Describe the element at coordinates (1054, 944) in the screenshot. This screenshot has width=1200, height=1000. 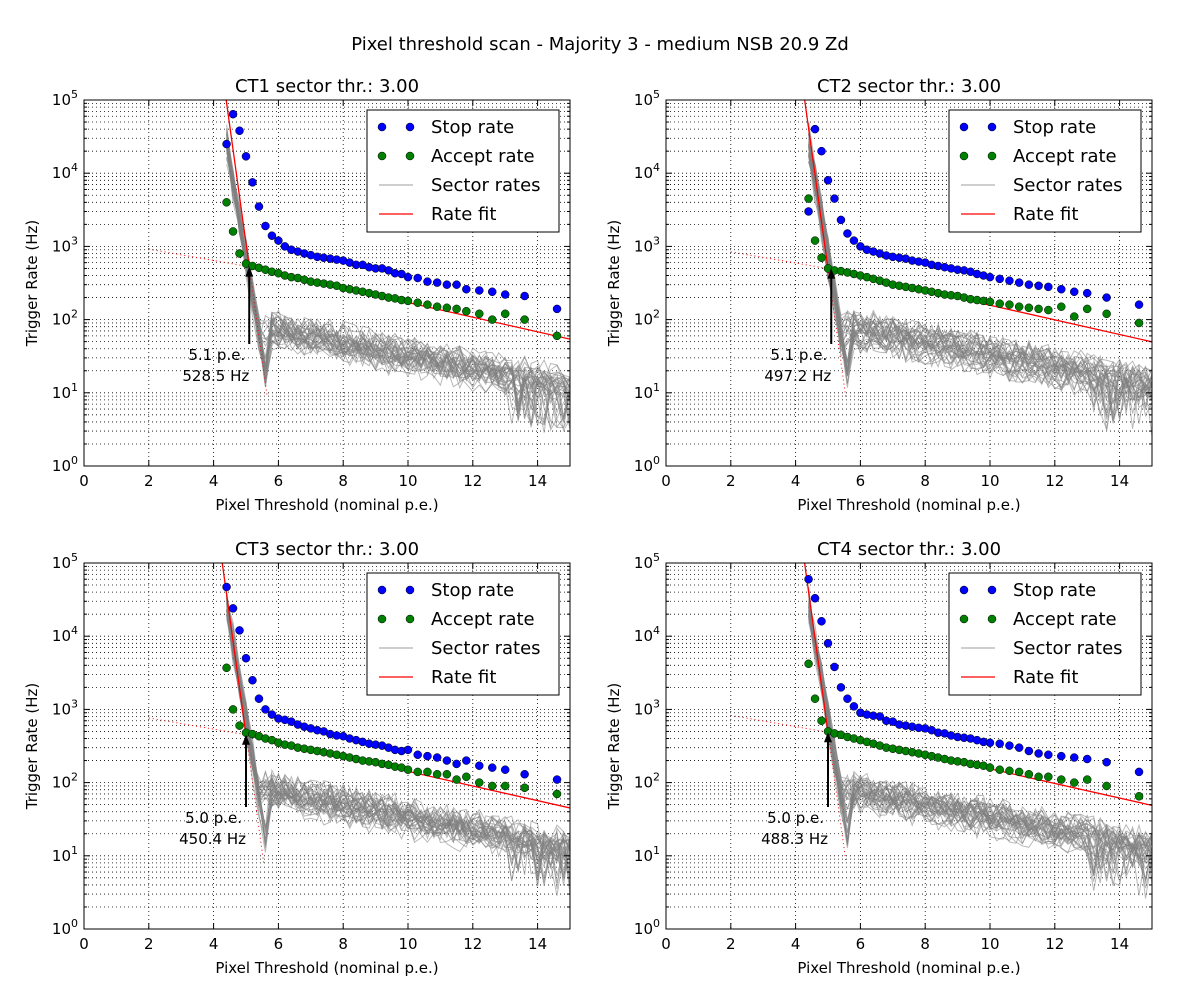
I see `x-tick-label: 12` at that location.